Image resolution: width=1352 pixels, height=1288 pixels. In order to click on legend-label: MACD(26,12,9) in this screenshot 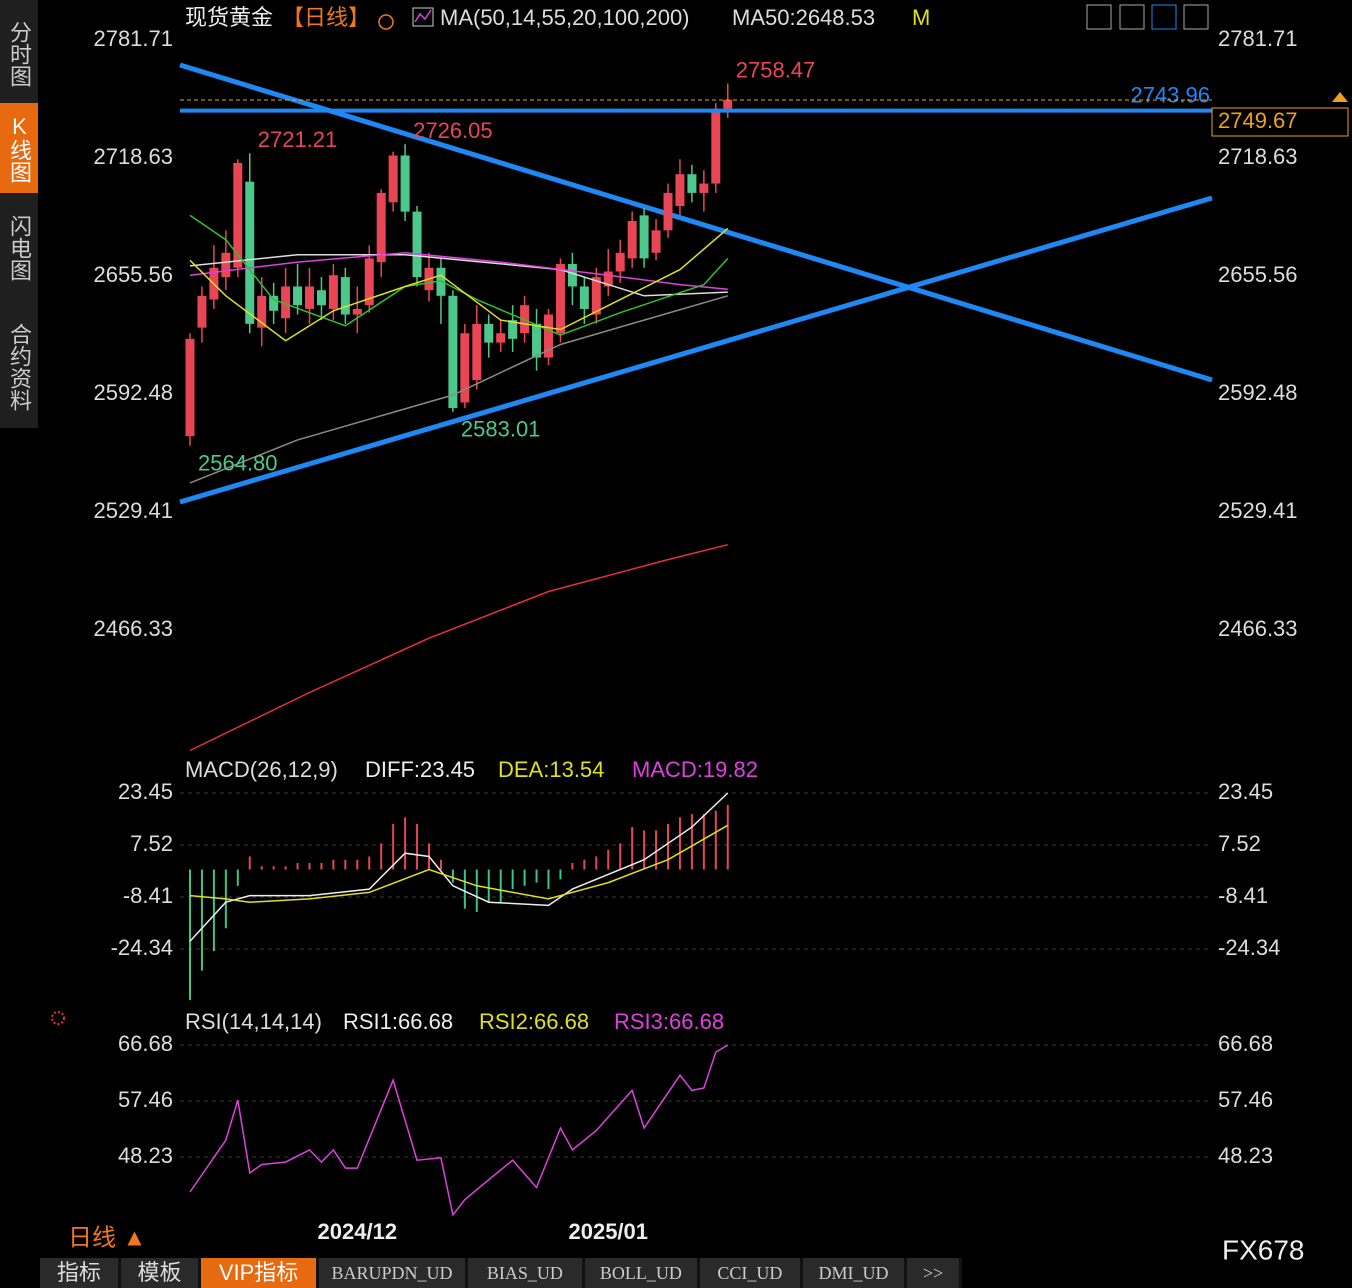, I will do `click(261, 769)`.